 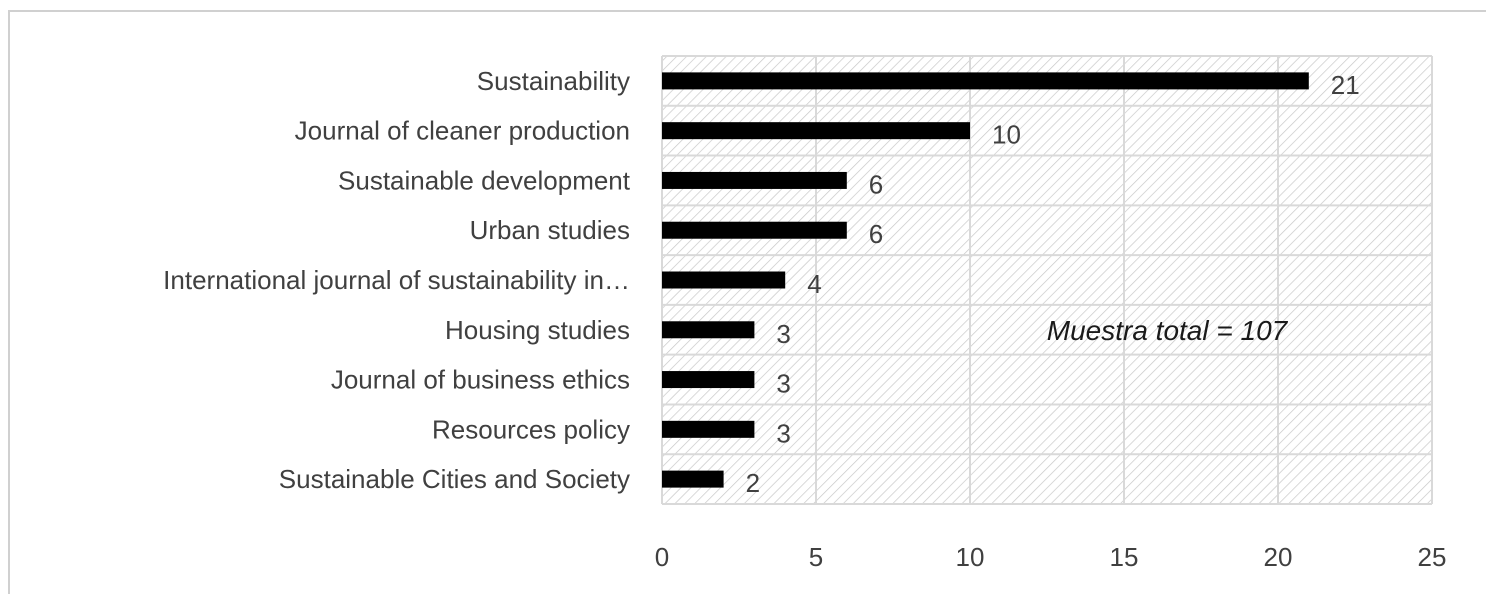 What do you see at coordinates (531, 429) in the screenshot?
I see `category-label: Resources policy` at bounding box center [531, 429].